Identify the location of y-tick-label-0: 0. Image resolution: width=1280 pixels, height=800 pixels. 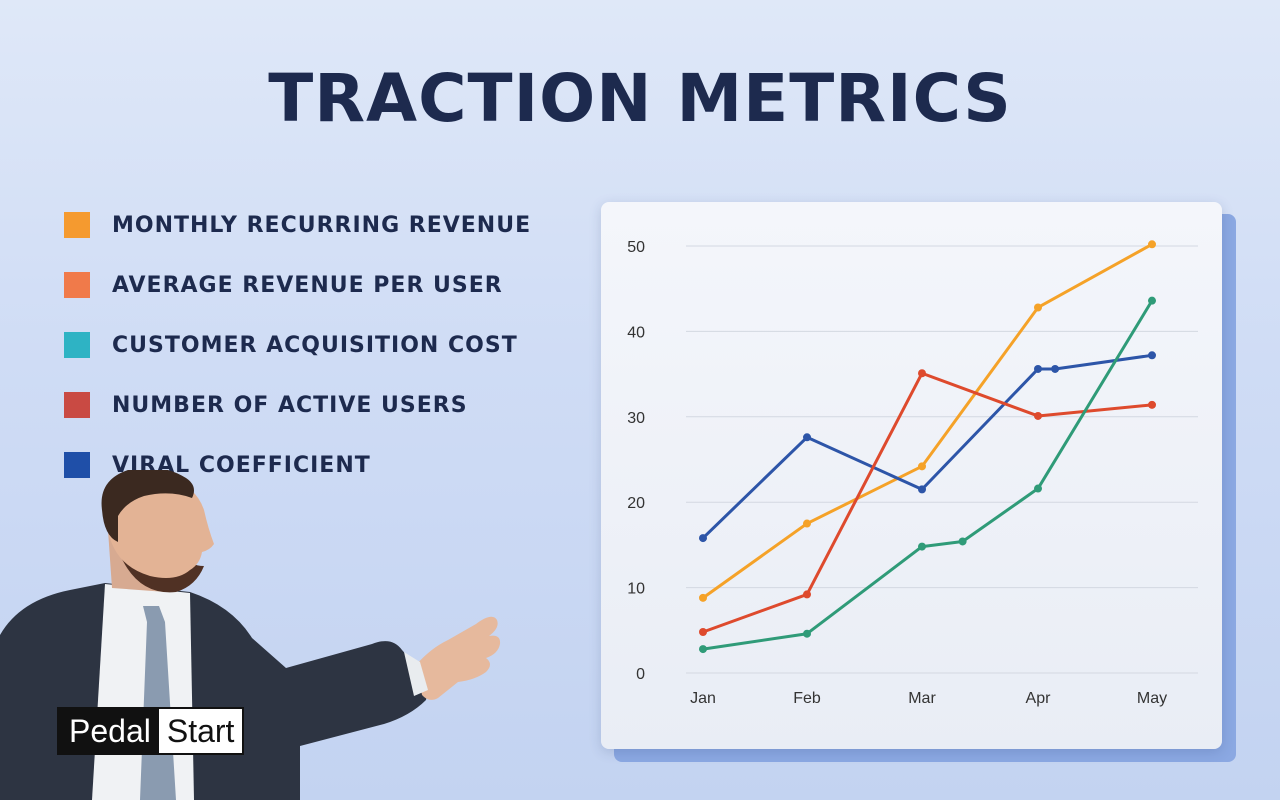
(640, 674).